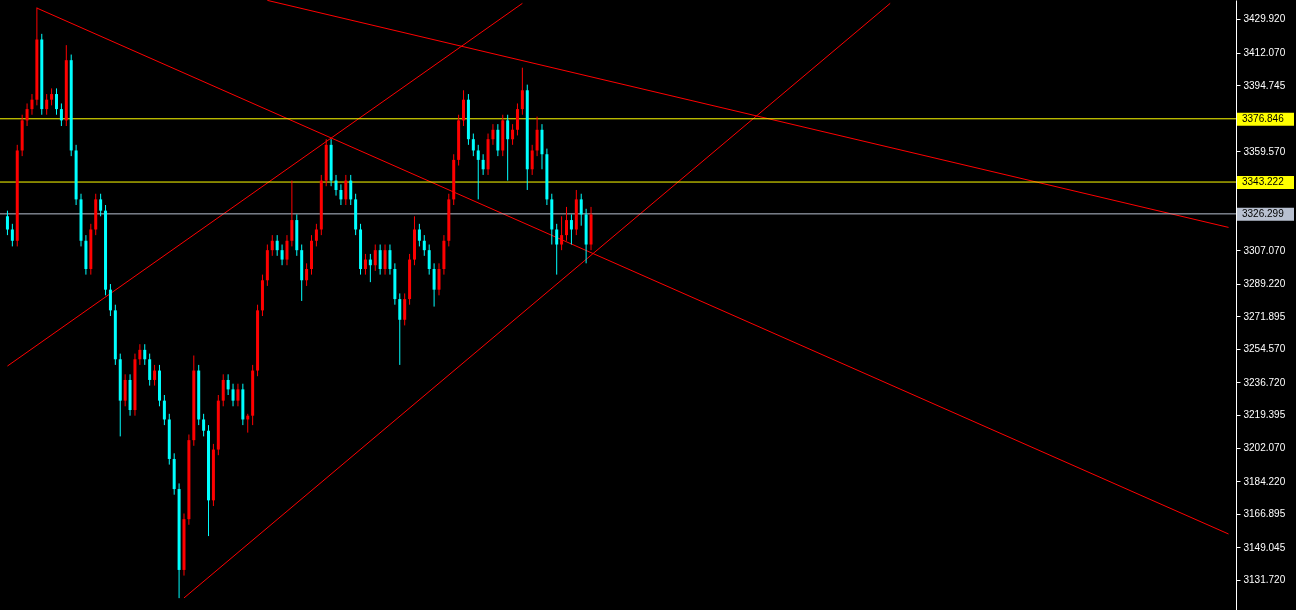 This screenshot has width=1296, height=610. I want to click on y-tick-label: 3429.920, so click(1264, 19).